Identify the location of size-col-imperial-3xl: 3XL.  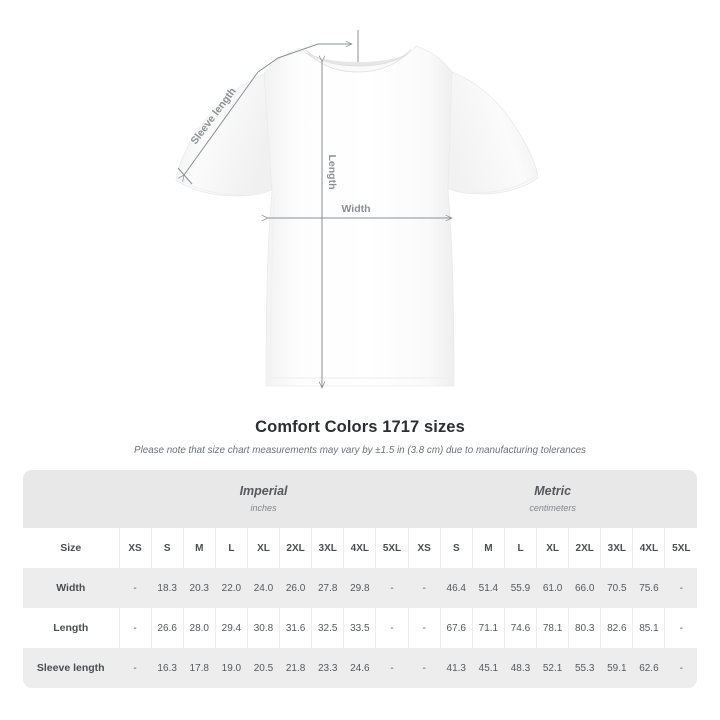
(327, 548).